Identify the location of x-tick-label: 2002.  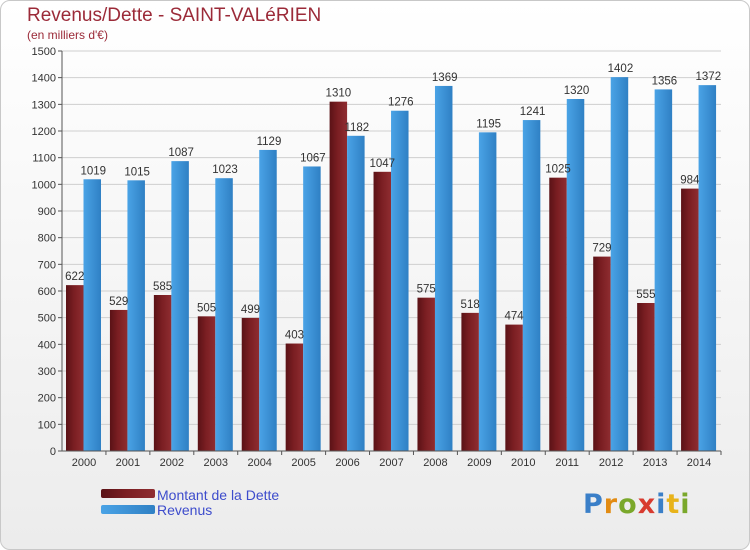
(172, 463).